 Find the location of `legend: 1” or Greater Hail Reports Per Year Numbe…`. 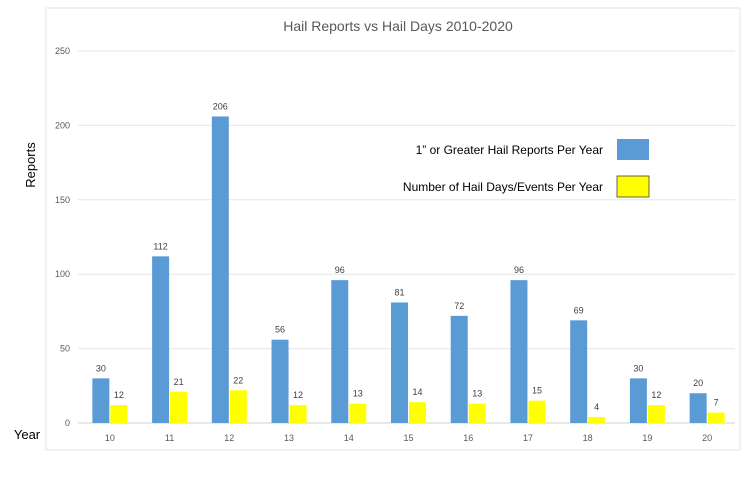

legend: 1” or Greater Hail Reports Per Year Numbe… is located at coordinates (526, 168).